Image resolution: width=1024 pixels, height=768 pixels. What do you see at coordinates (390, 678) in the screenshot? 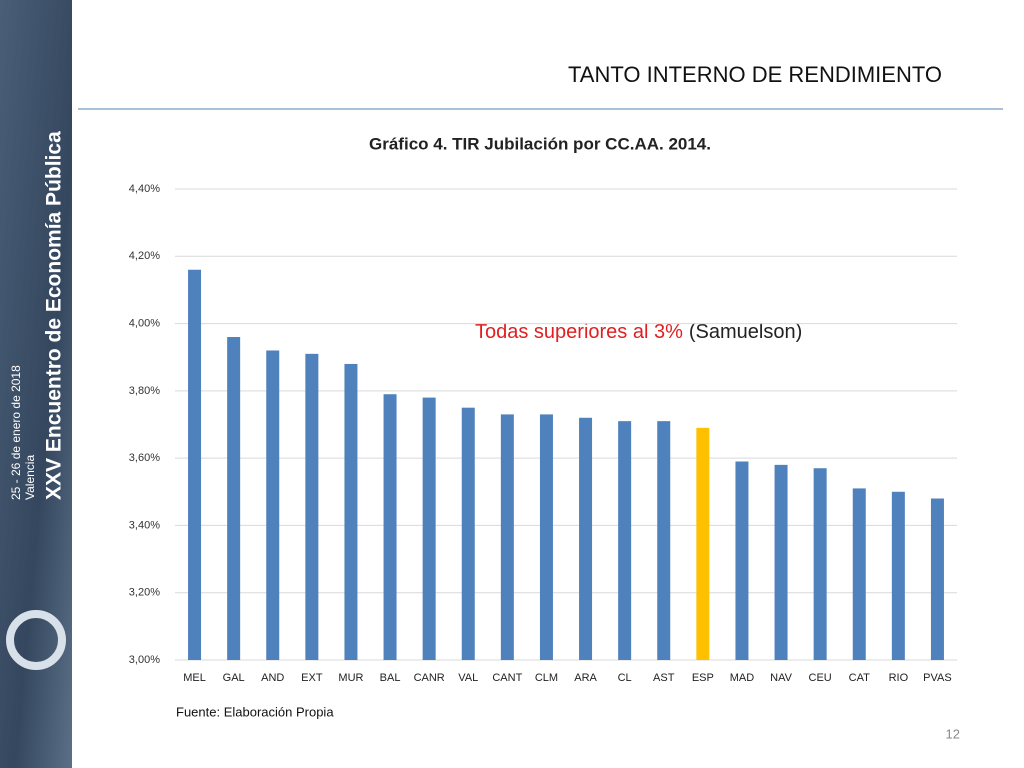
I see `x-tick-label: BAL` at bounding box center [390, 678].